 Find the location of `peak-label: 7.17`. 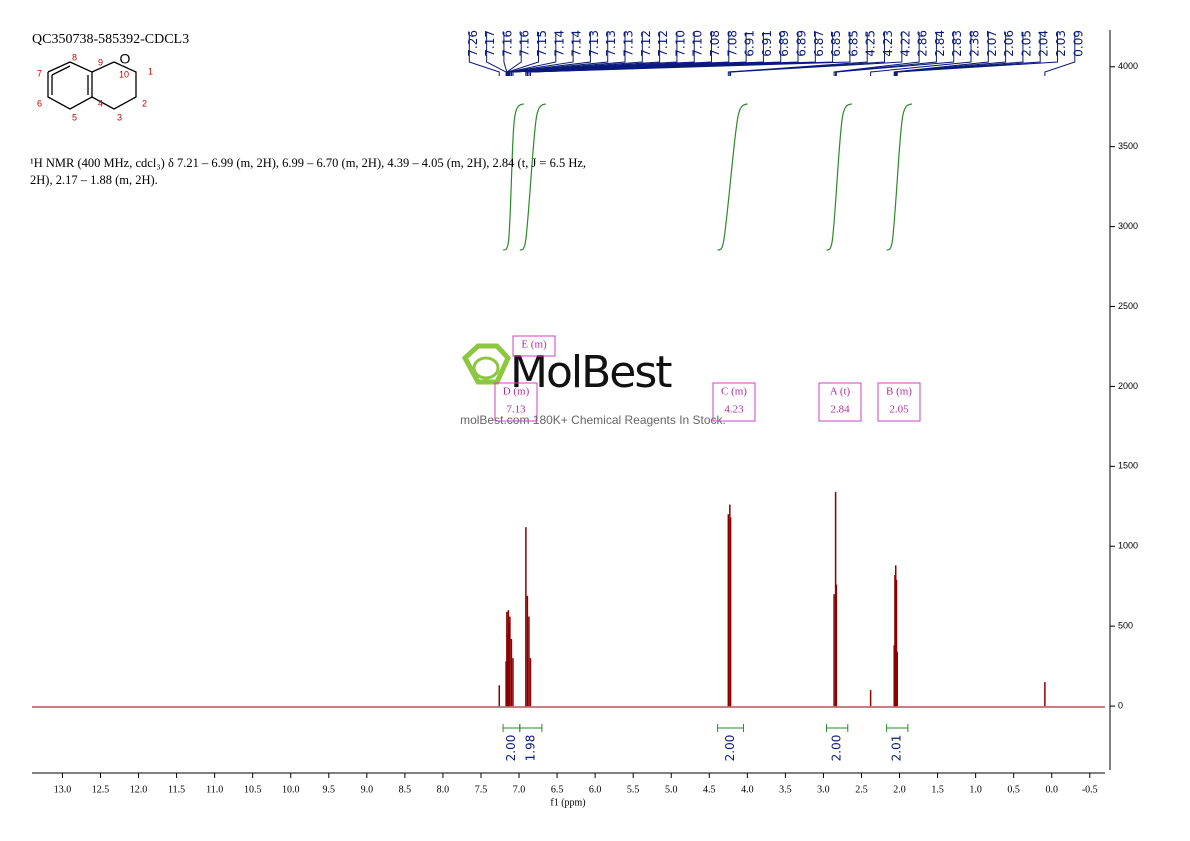

peak-label: 7.17 is located at coordinates (490, 43).